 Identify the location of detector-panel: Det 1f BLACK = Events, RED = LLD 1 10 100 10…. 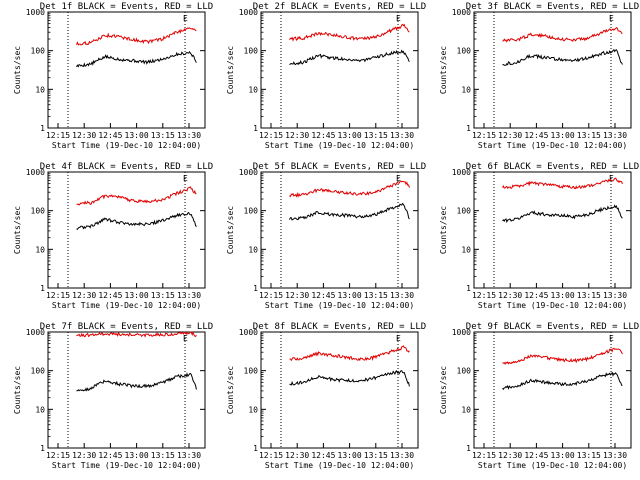
(106, 80).